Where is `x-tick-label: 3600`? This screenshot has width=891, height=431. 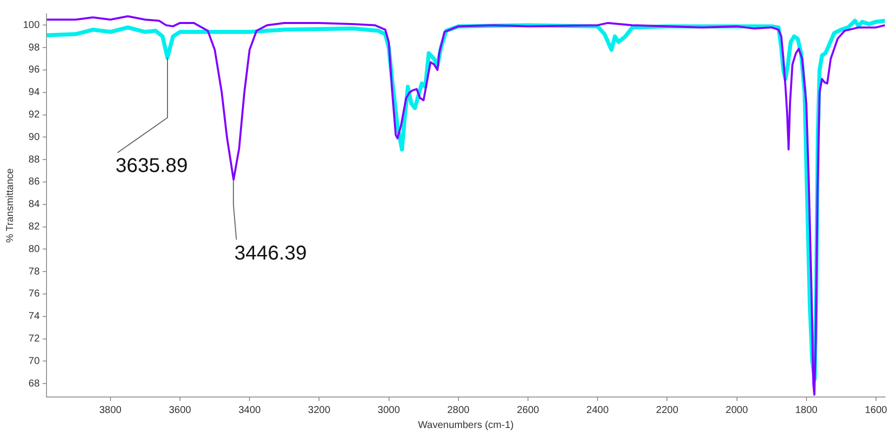 x-tick-label: 3600 is located at coordinates (180, 410).